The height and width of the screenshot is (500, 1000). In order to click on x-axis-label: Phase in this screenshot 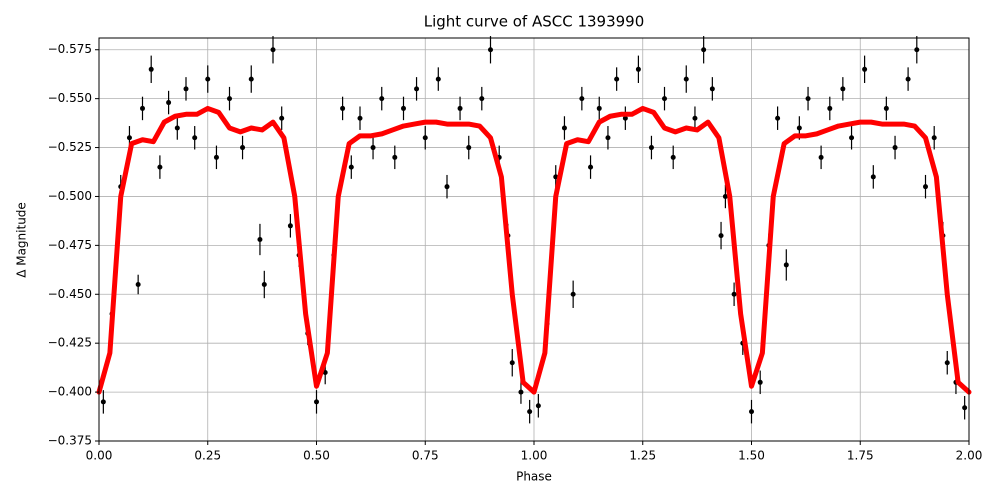, I will do `click(534, 477)`.